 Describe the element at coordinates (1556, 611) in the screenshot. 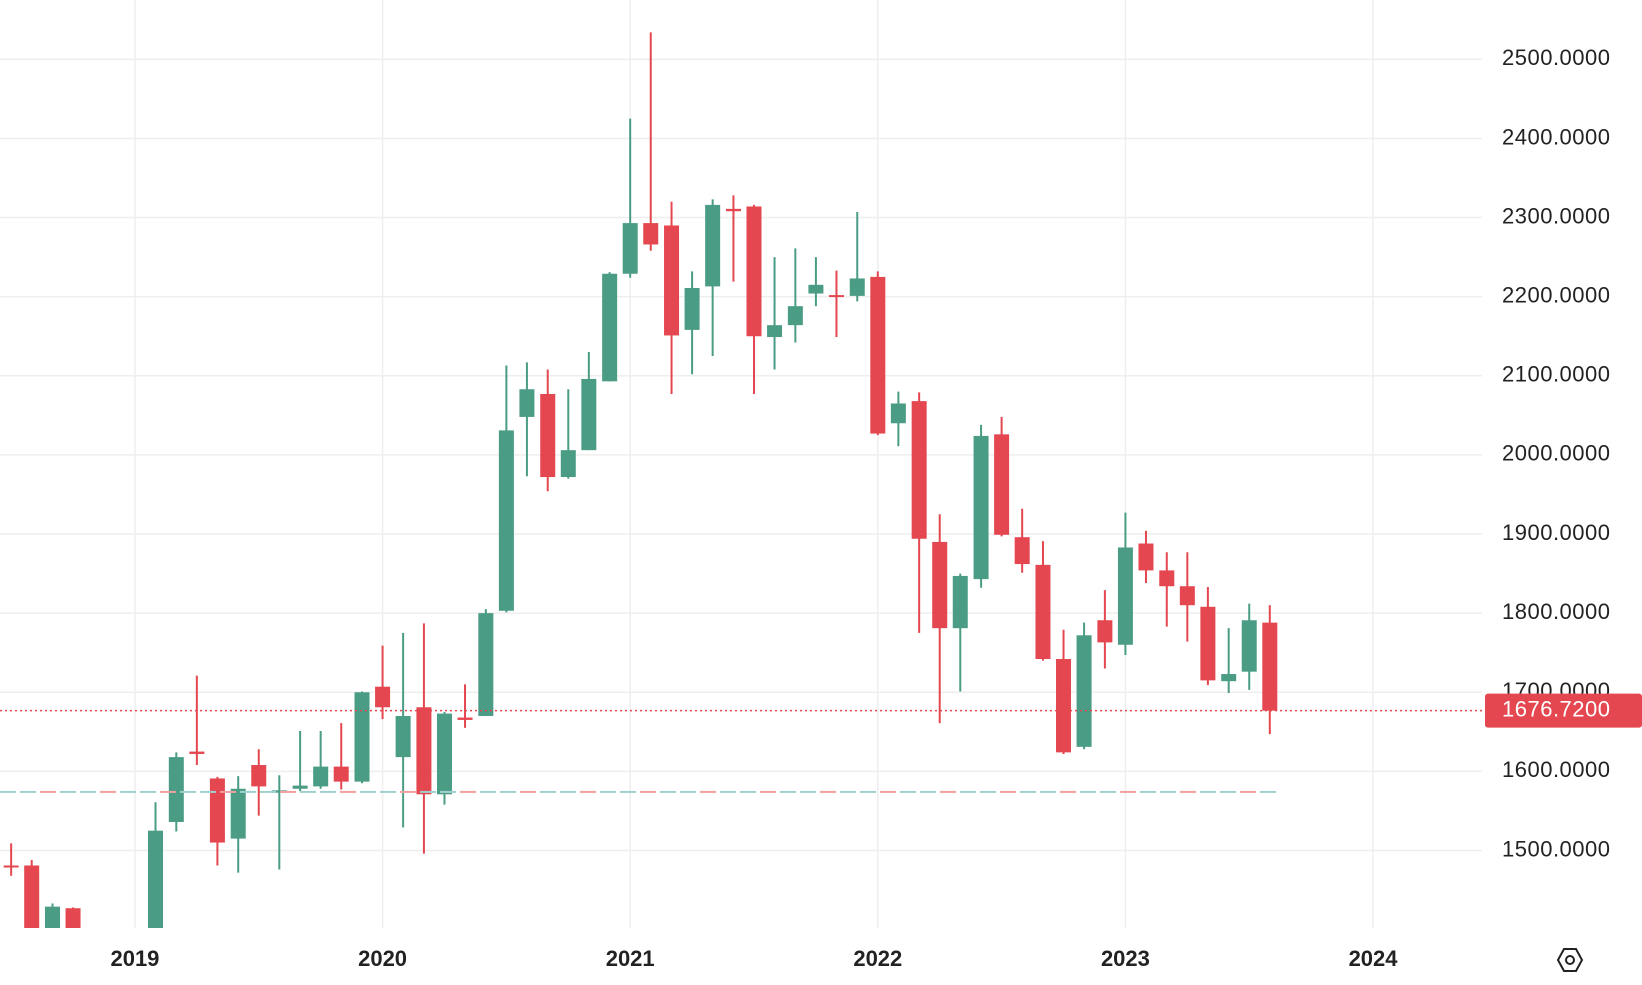

I see `y-tick-label: 1800.0000` at that location.